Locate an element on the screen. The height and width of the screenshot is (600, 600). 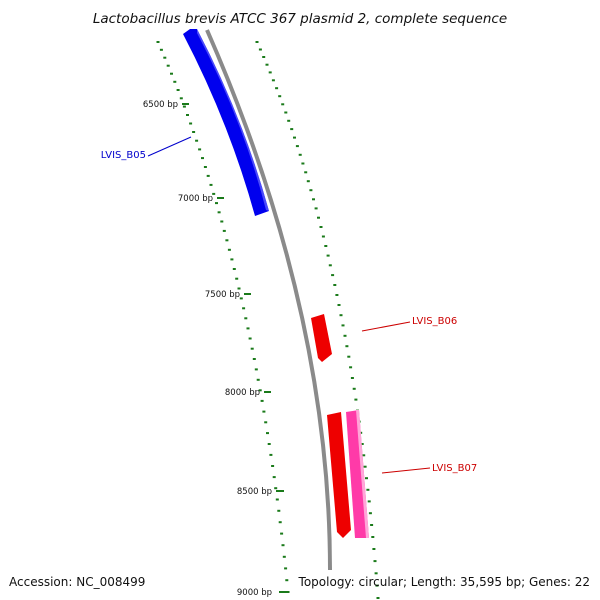
tick-label: 8000 bp is located at coordinates (242, 393).